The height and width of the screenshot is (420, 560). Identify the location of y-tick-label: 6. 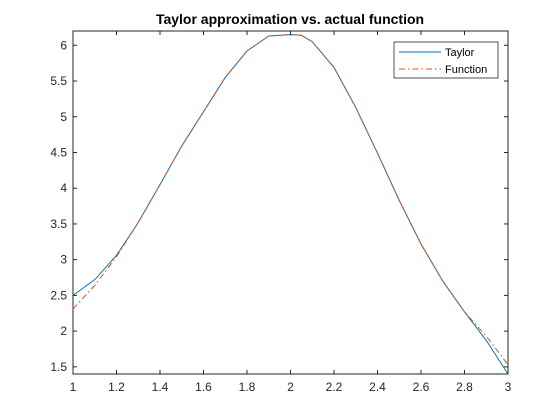
(63, 45).